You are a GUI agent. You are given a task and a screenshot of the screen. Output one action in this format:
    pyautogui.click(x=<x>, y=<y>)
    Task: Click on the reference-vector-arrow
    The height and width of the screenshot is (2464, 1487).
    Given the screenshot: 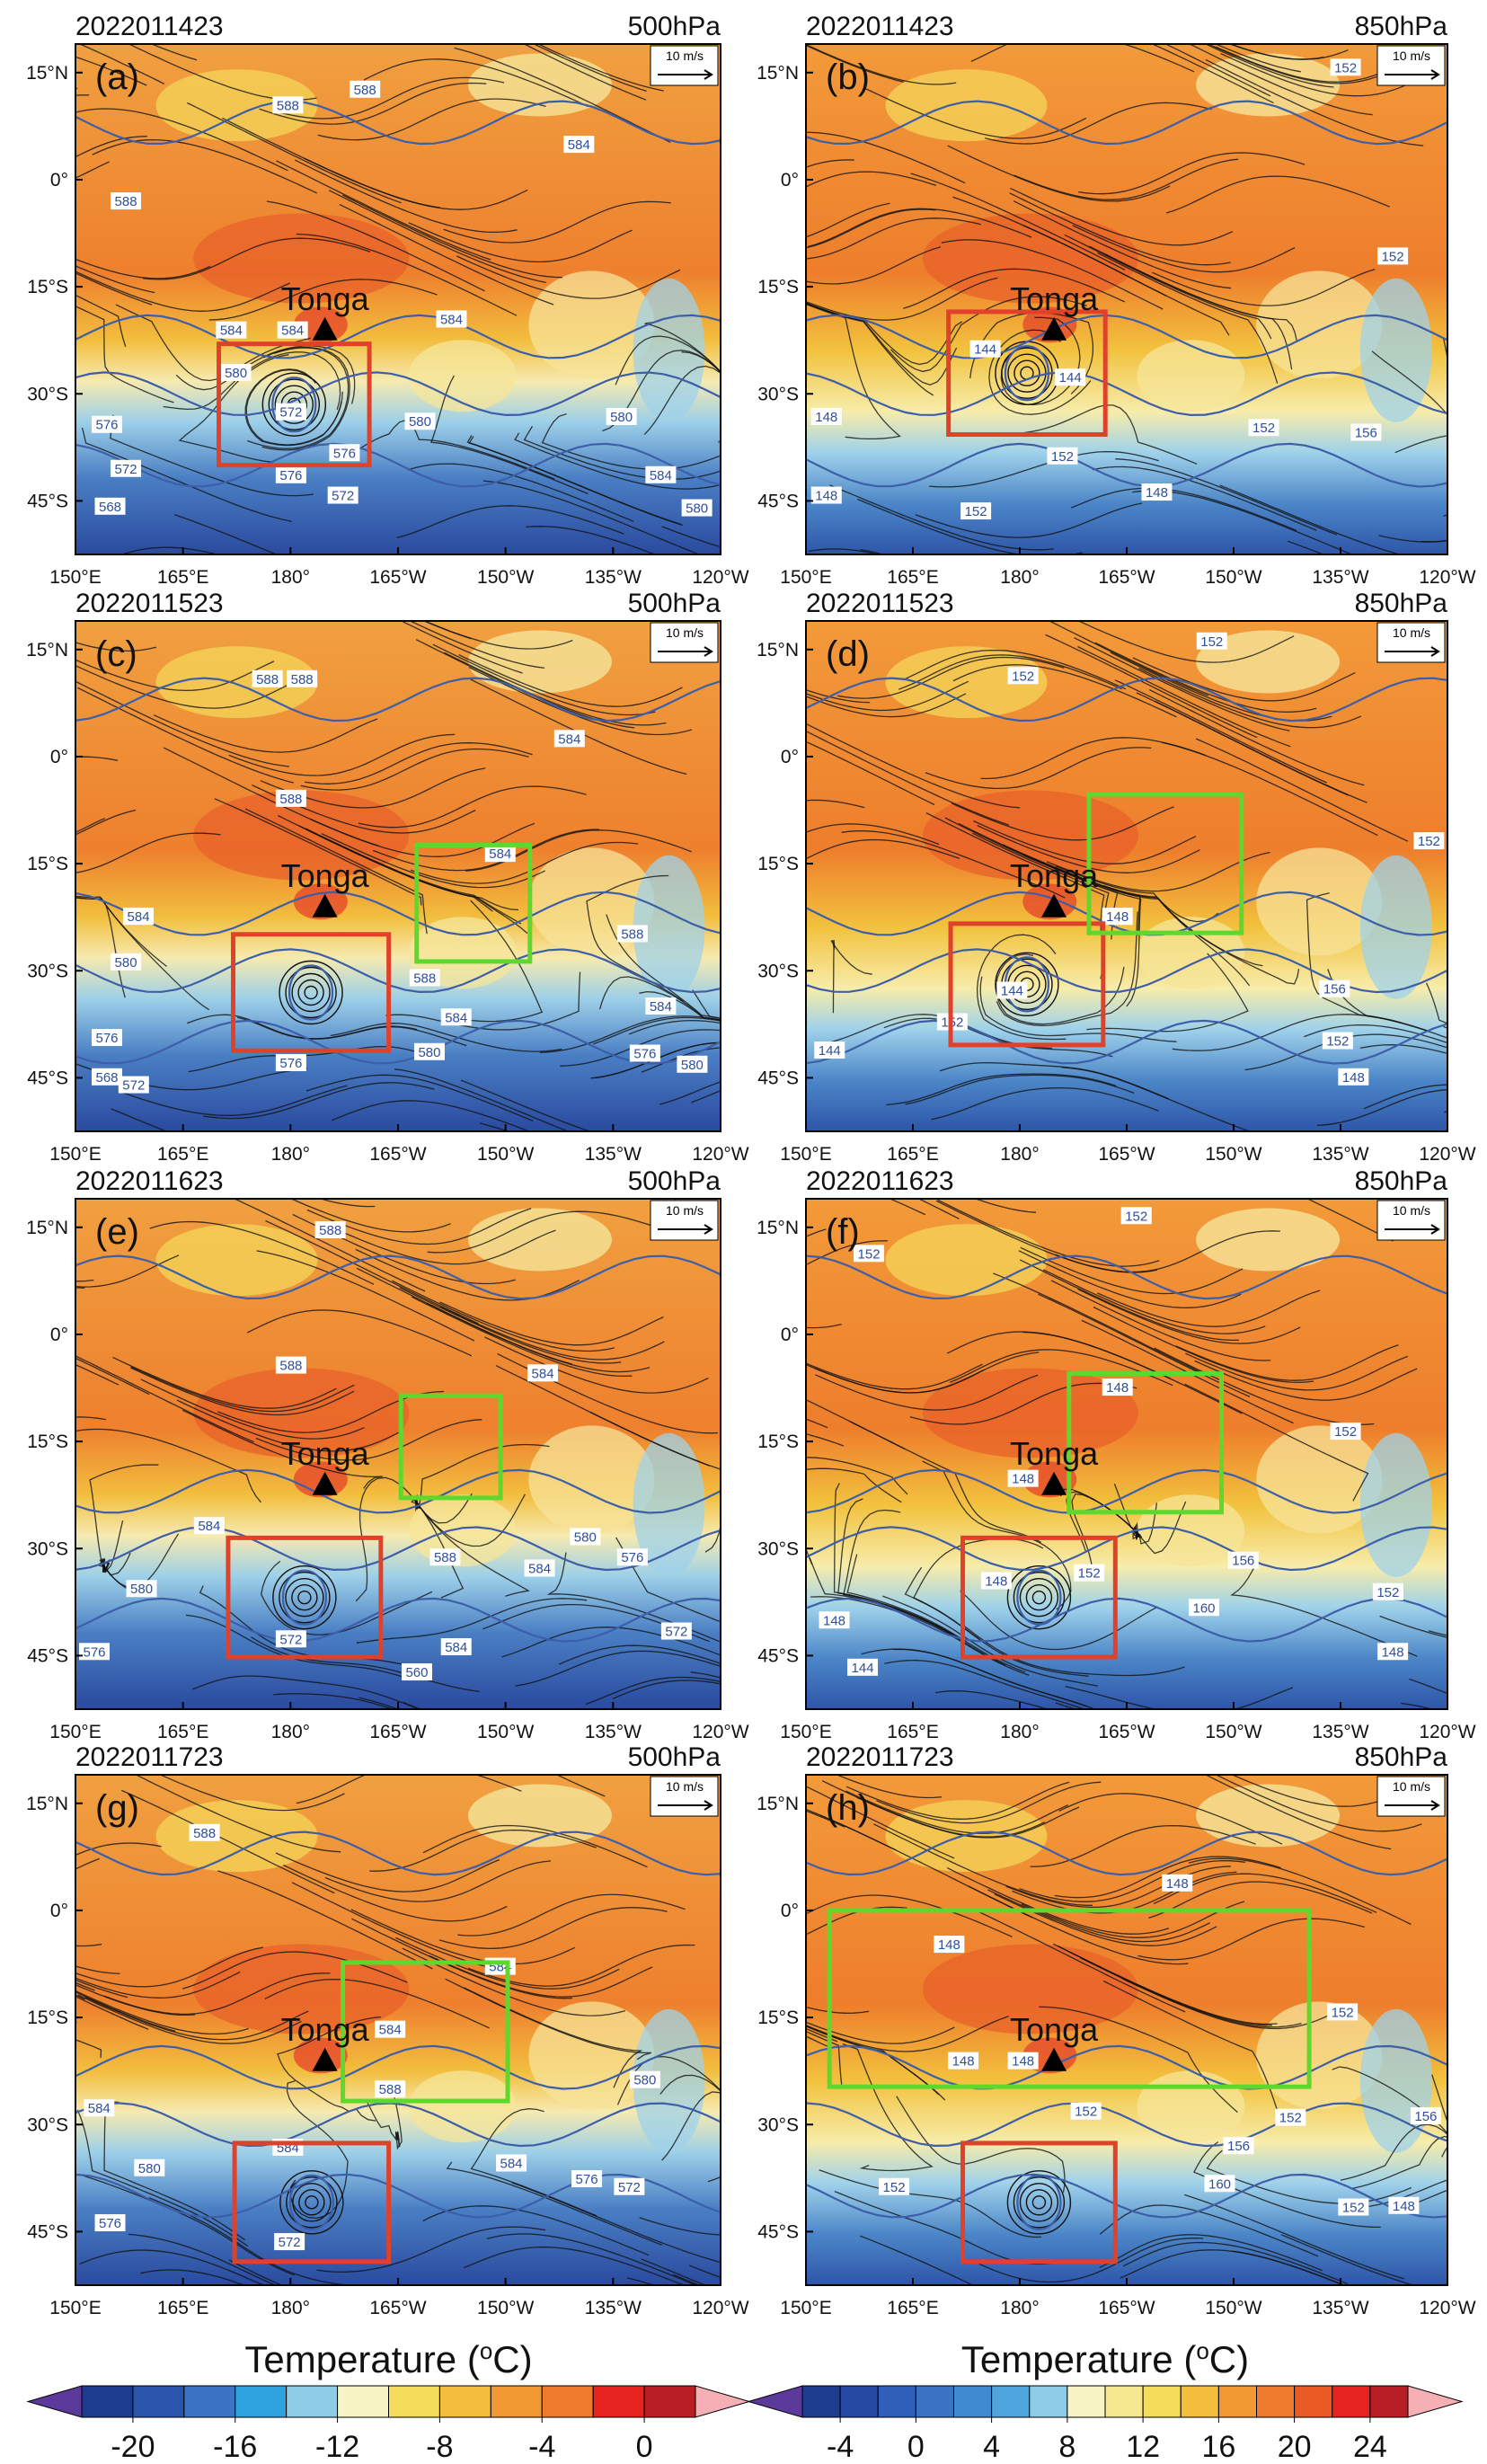 What is the action you would take?
    pyautogui.click(x=1412, y=74)
    